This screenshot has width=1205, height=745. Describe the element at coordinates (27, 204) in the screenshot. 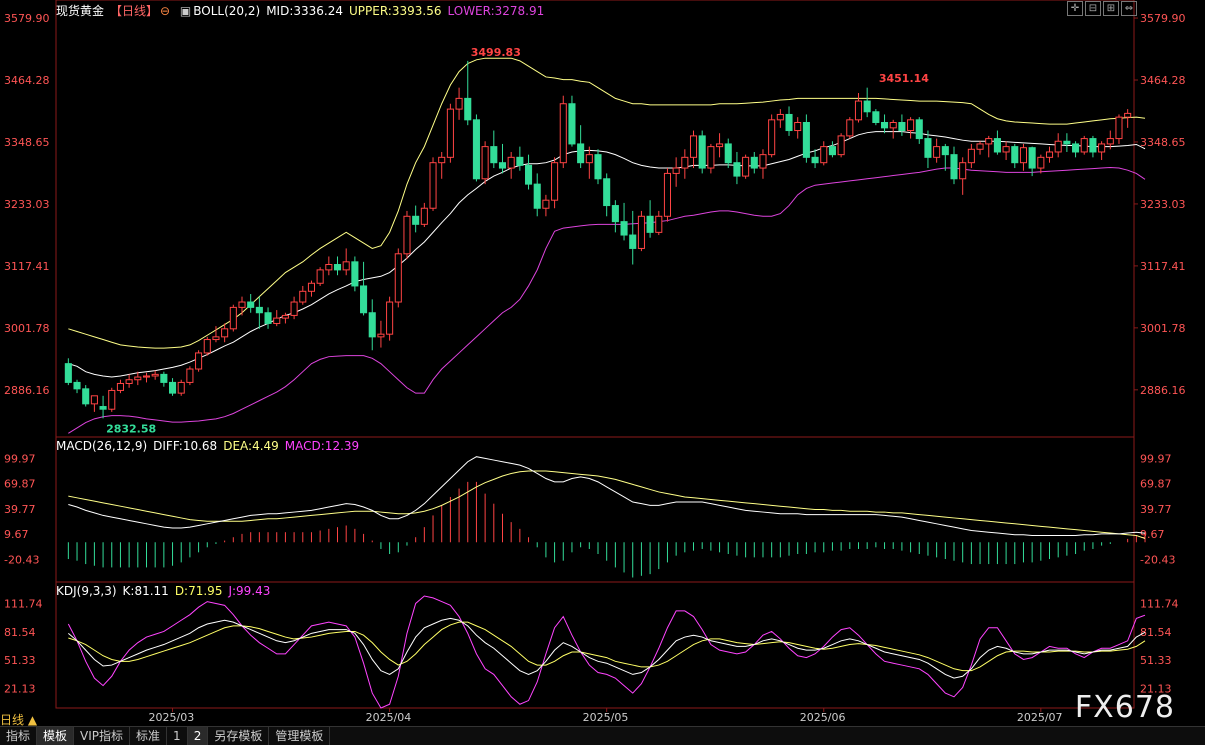

I see `price-tick-left: 3233.03` at that location.